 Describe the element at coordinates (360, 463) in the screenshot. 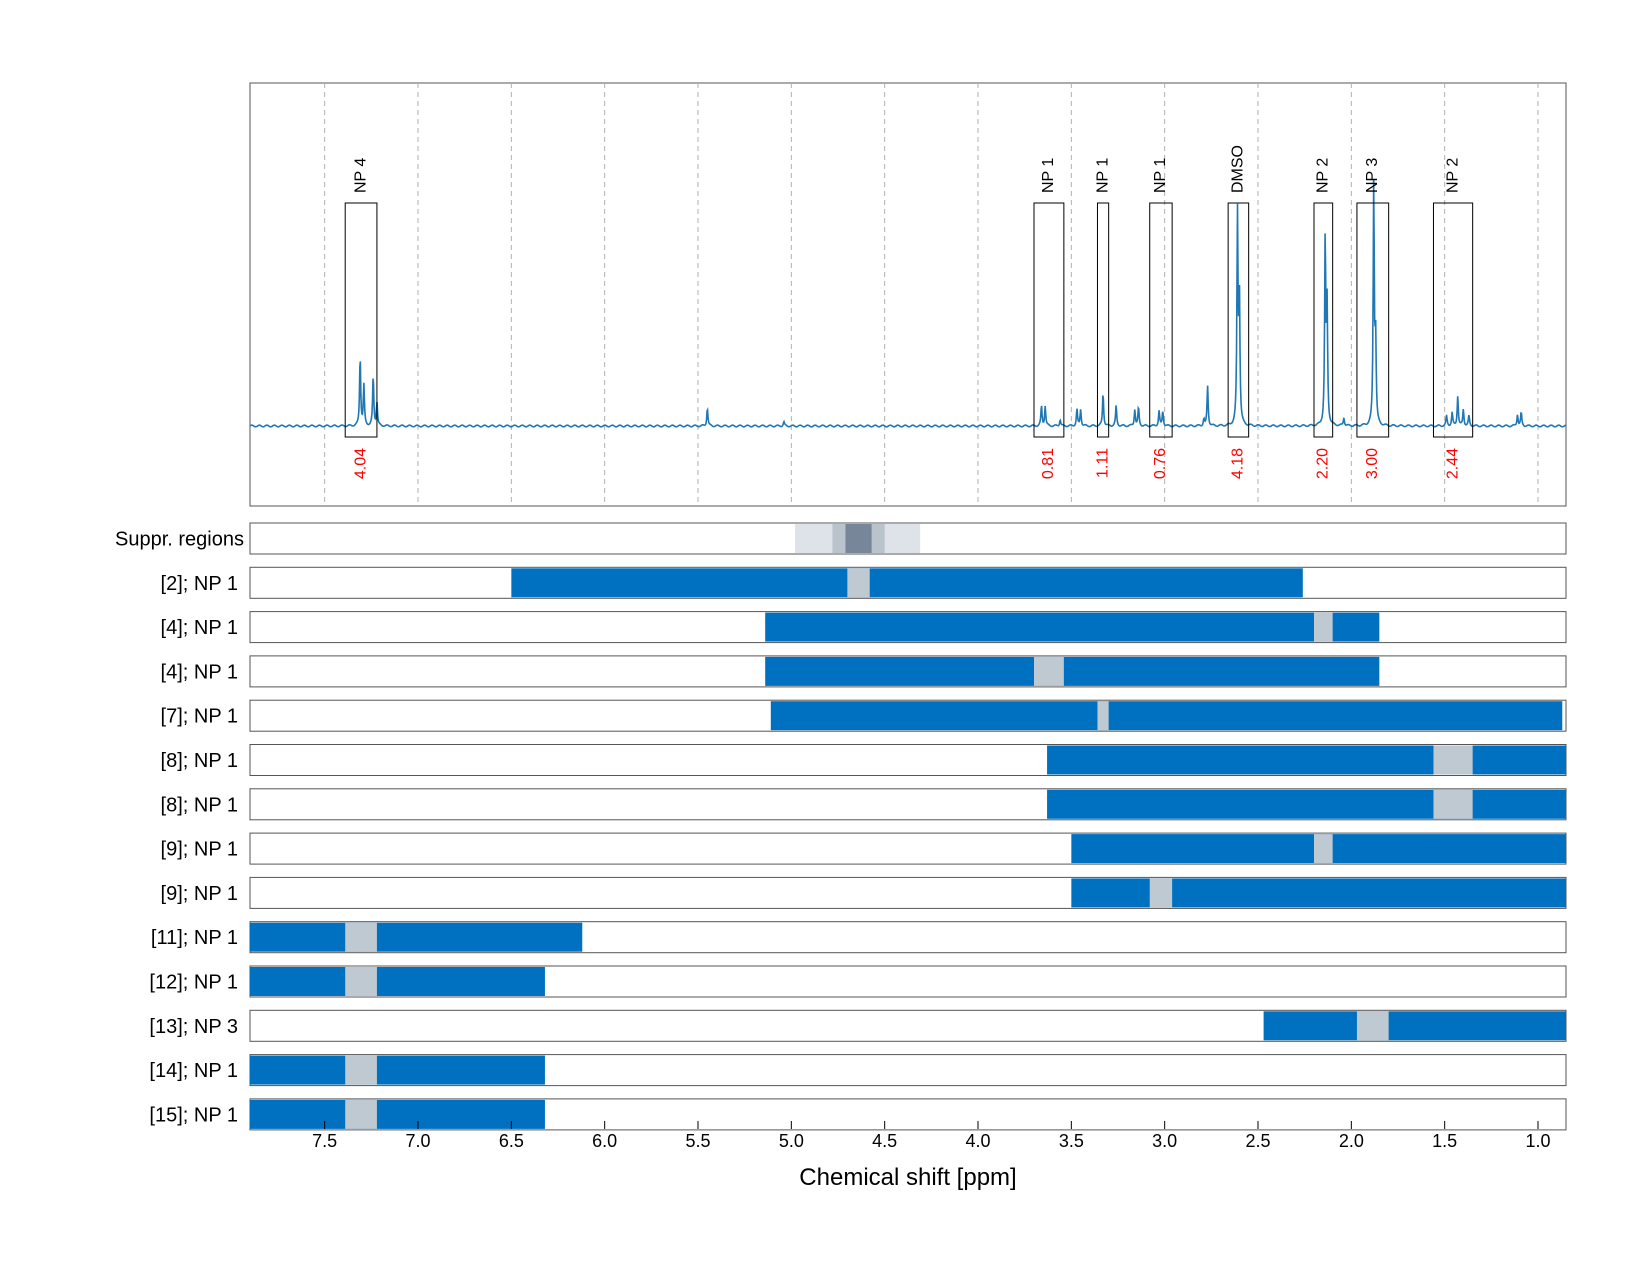

I see `integral-value: 4.04` at that location.